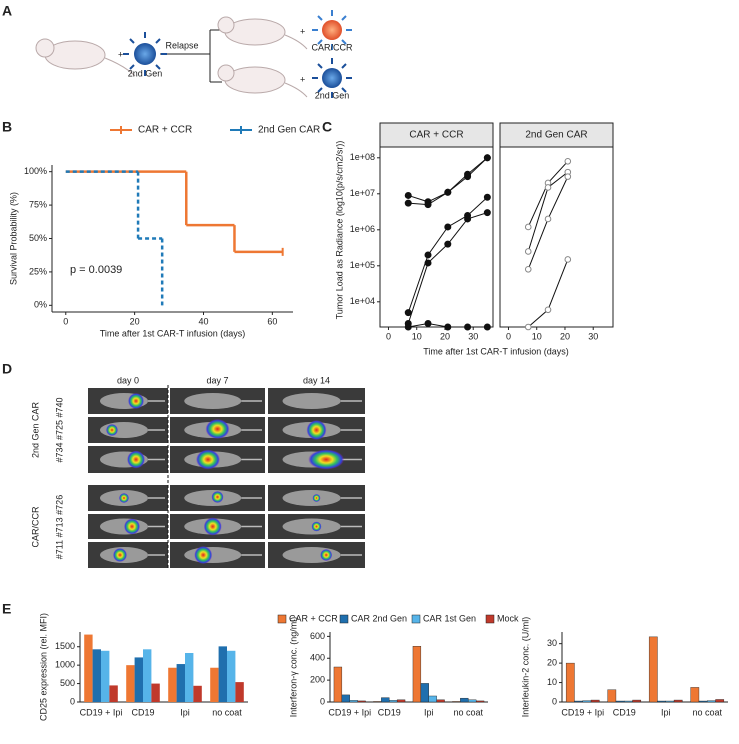  Describe the element at coordinates (289, 130) in the screenshot. I see `legend-label: 2nd Gen CAR` at that location.